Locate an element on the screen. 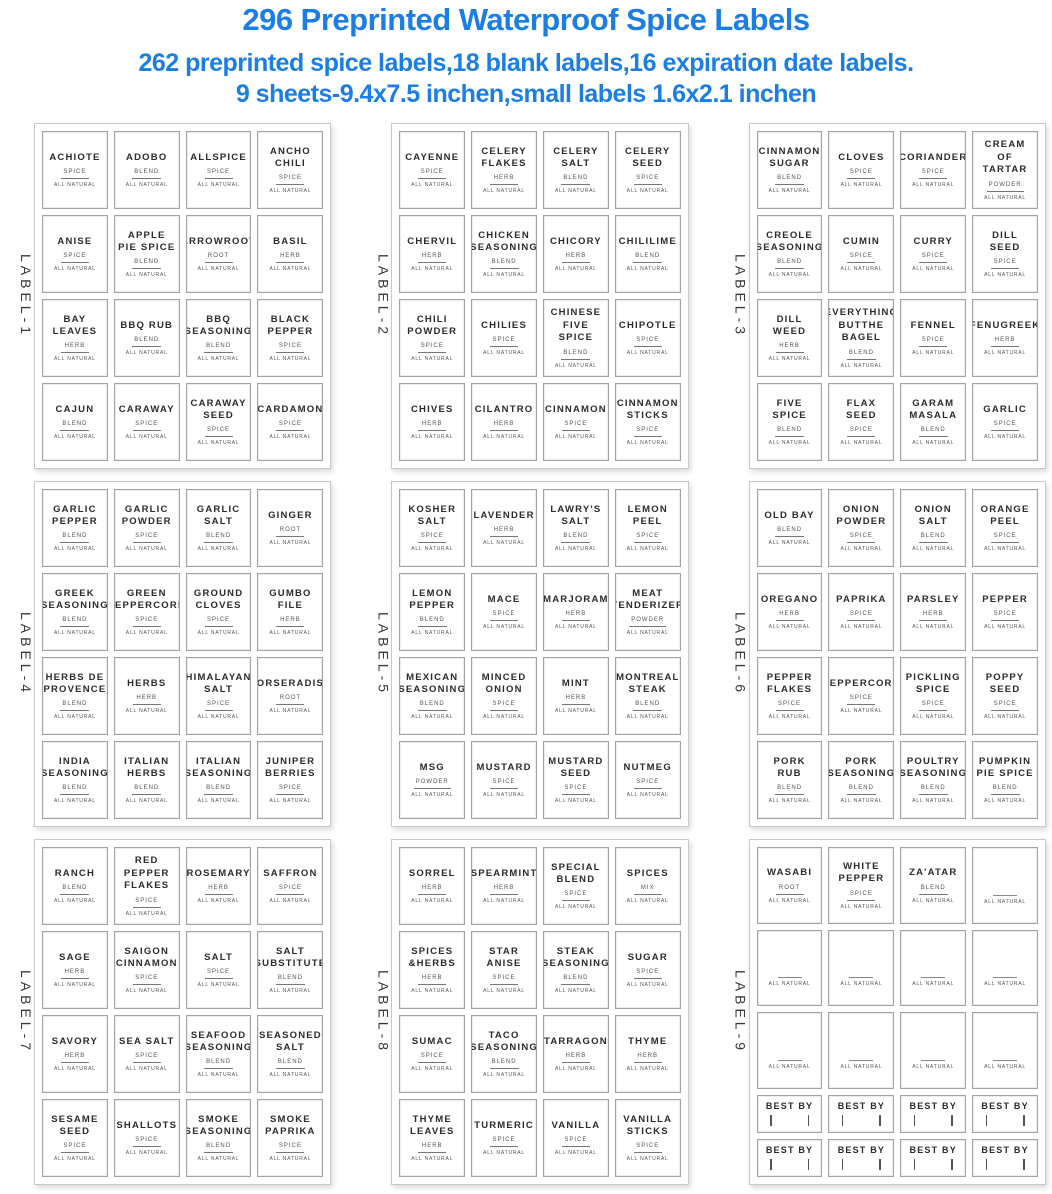 Image resolution: width=1052 pixels, height=1194 pixels. spice-label: CHILILIME BLEND ALL NATURAL is located at coordinates (647, 254).